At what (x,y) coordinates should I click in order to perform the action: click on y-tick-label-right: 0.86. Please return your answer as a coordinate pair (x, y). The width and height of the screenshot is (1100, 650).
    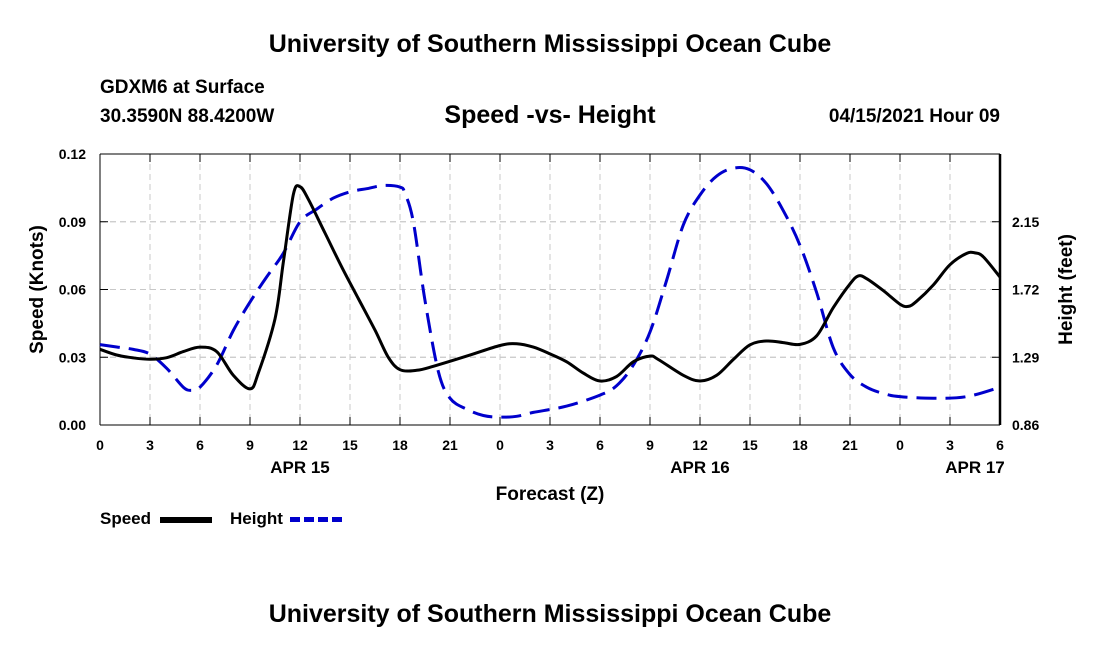
    Looking at the image, I should click on (1025, 425).